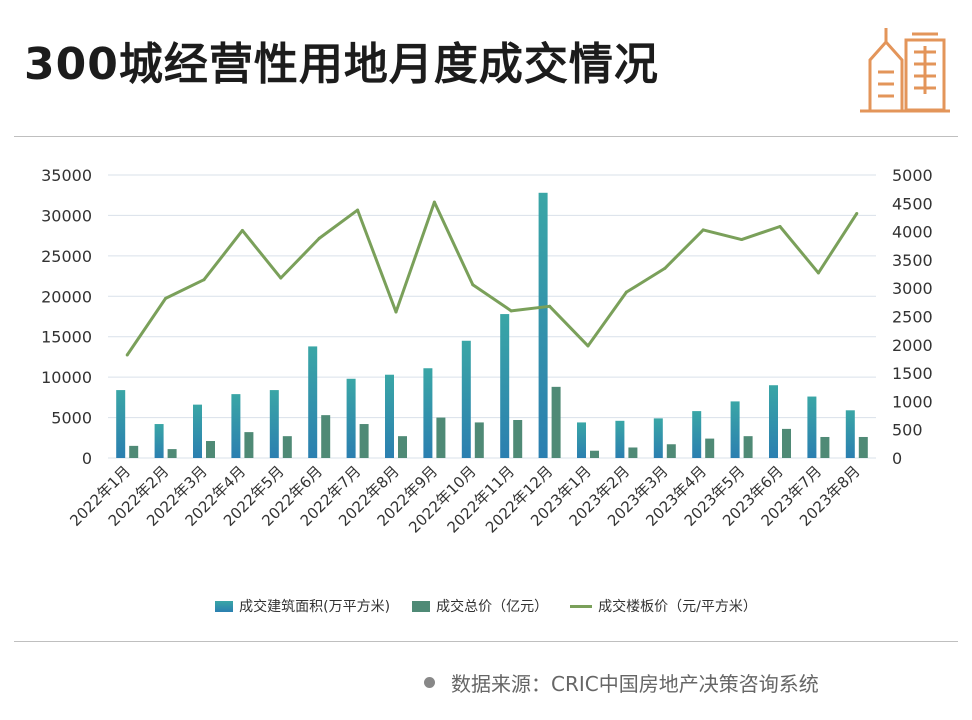 This screenshot has height=720, width=972. I want to click on source-note: 数据来源：CRIC中国房地产决策咨询系统, so click(621, 682).